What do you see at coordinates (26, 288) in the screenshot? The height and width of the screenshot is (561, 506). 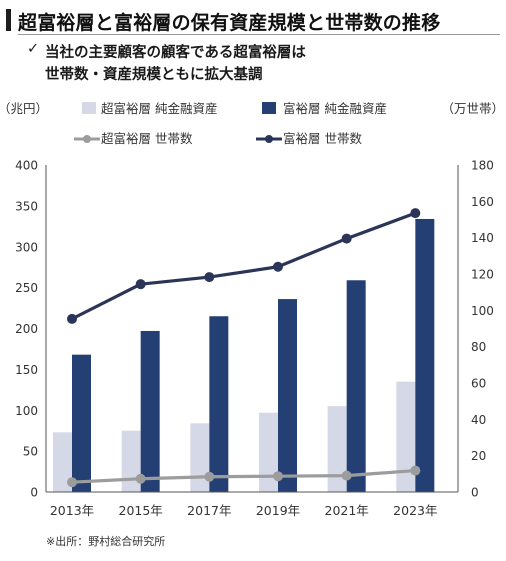 I see `y-tick-label: 250` at bounding box center [26, 288].